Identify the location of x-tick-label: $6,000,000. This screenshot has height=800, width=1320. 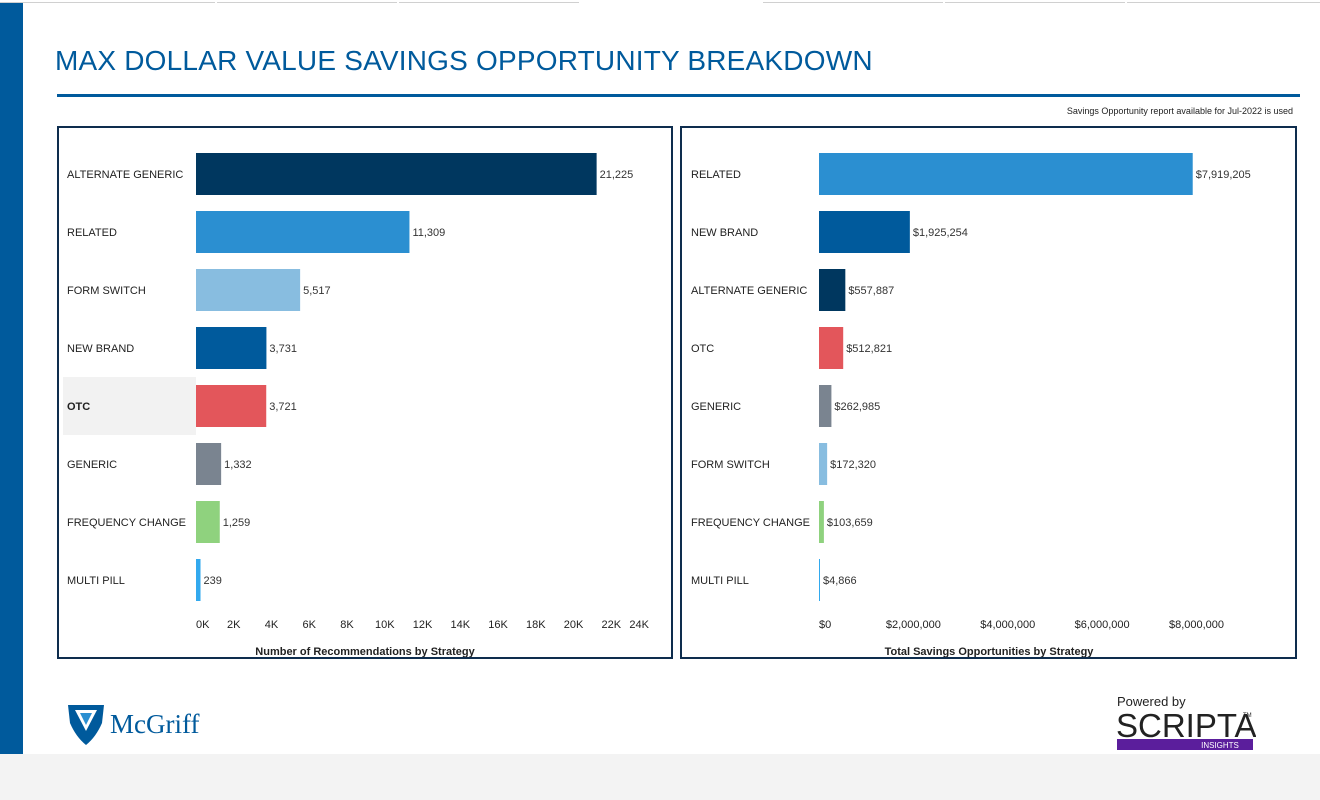
(1102, 625).